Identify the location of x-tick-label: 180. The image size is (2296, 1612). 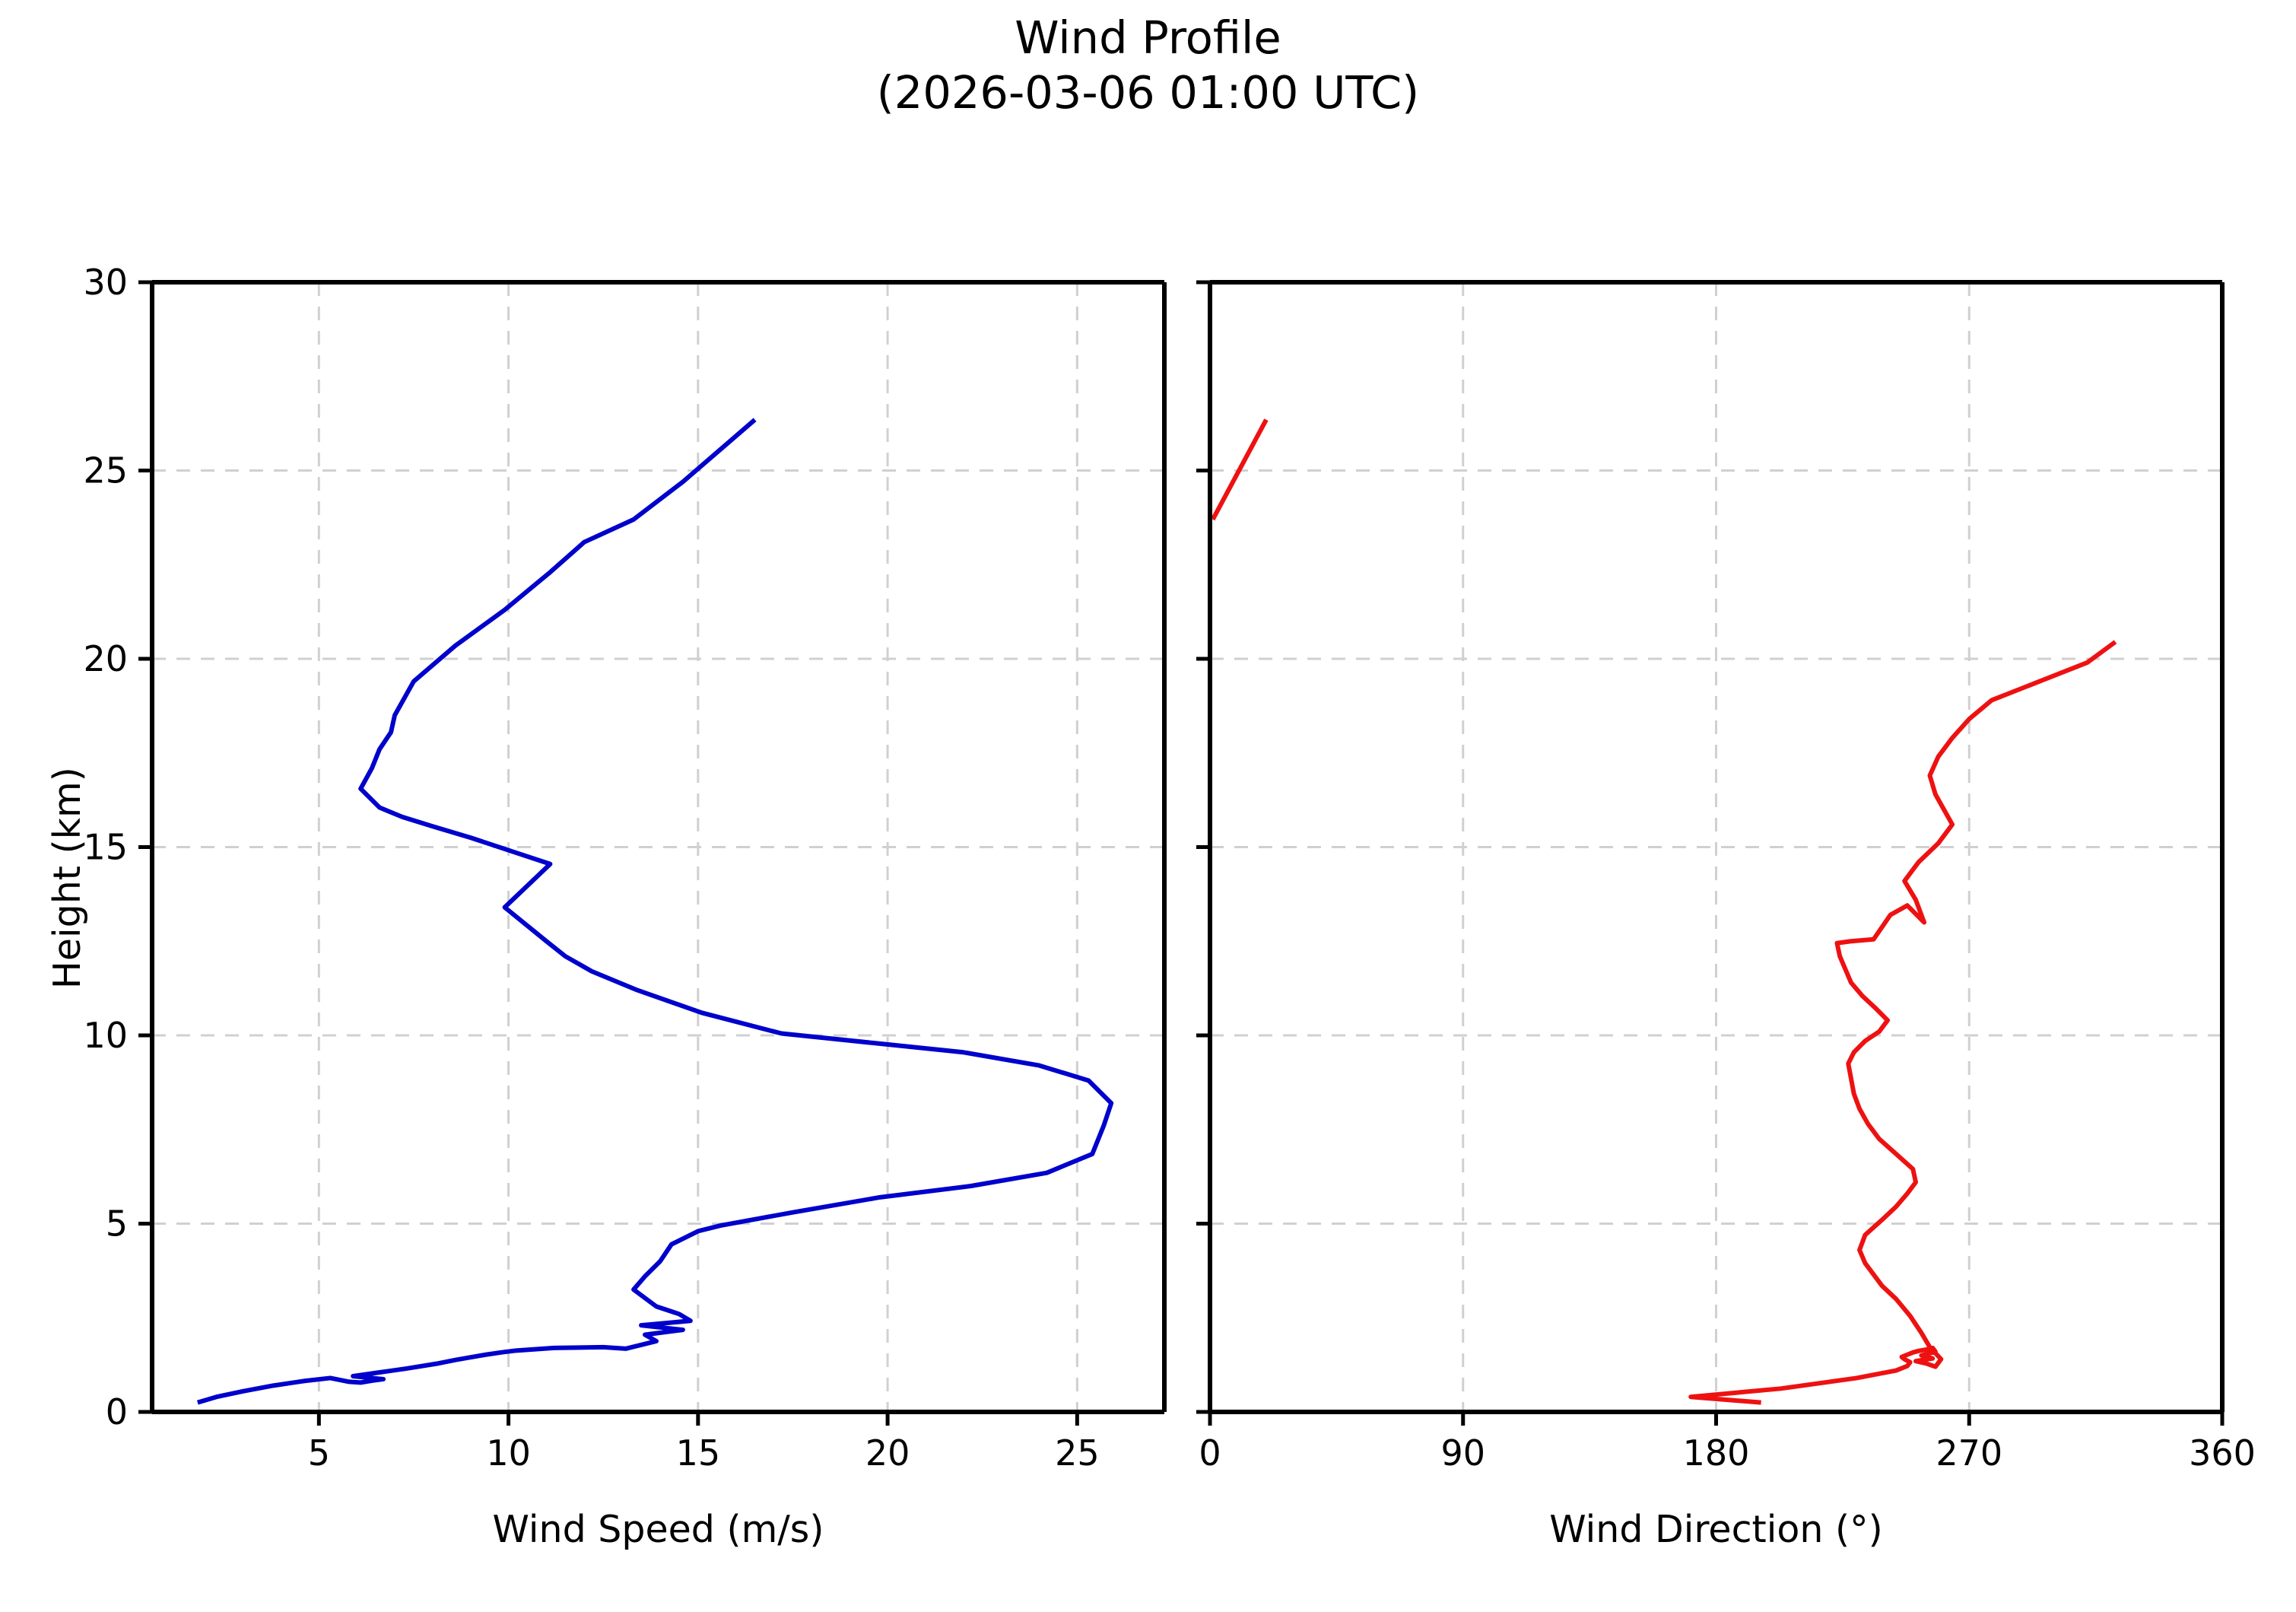
(1717, 1453).